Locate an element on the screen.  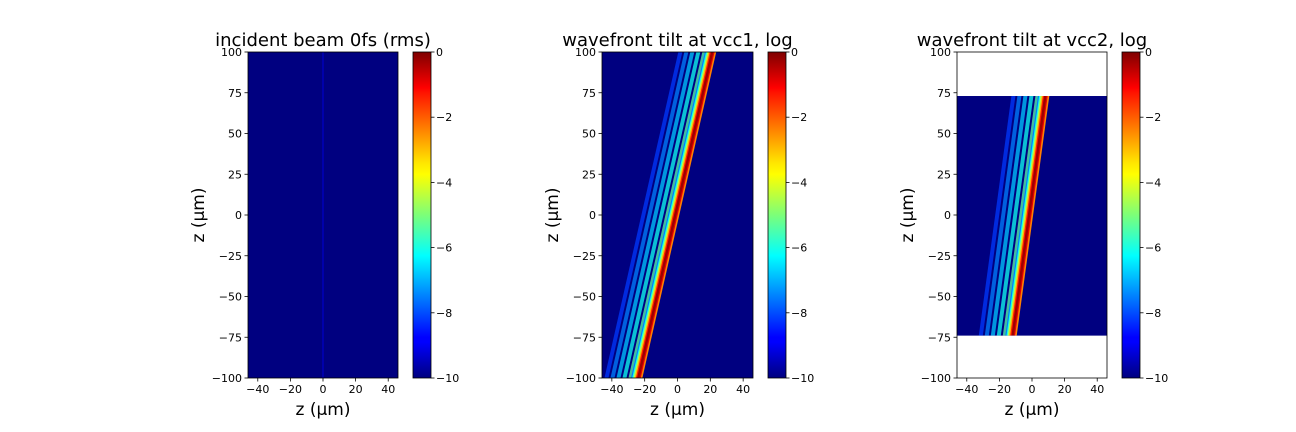
chart-title: wavefront tilt at vcc1, log is located at coordinates (677, 40).